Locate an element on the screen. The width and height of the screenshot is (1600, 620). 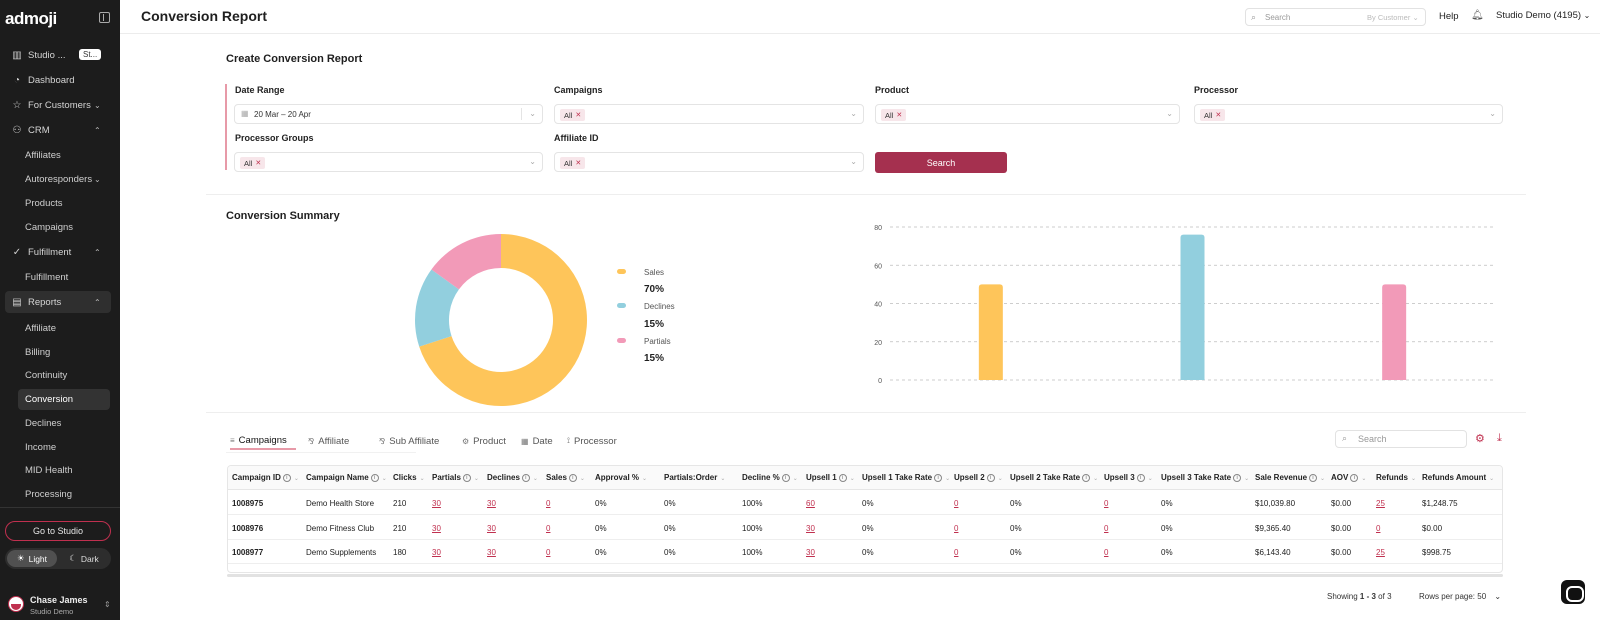
sidebar-item-fulfillment-sub: Fulfillment is located at coordinates (47, 277).